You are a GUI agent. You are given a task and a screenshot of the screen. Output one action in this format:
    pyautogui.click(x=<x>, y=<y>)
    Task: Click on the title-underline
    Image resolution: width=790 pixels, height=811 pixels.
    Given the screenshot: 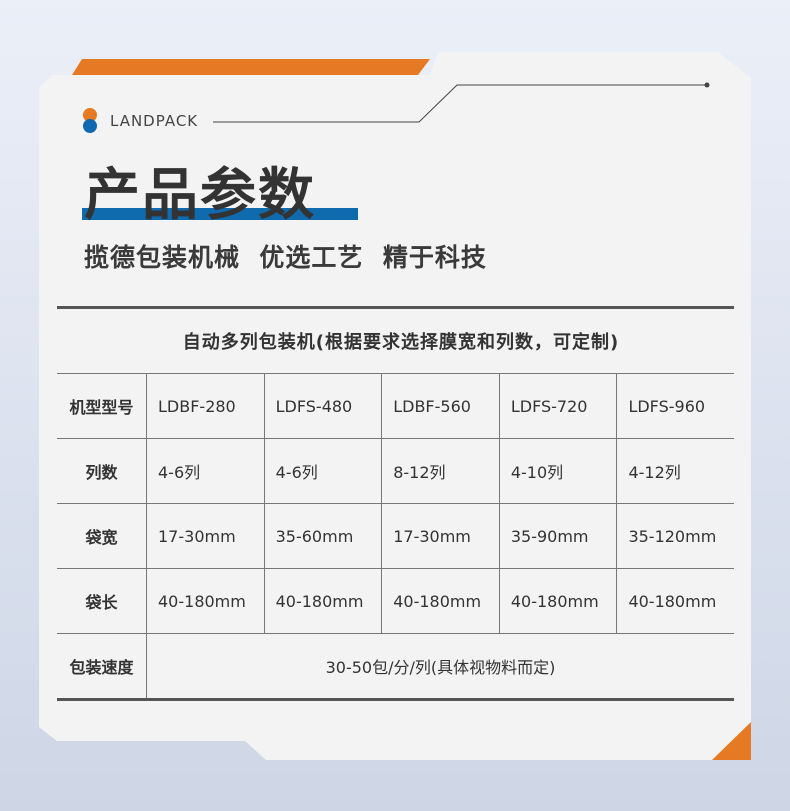 What is the action you would take?
    pyautogui.click(x=220, y=214)
    